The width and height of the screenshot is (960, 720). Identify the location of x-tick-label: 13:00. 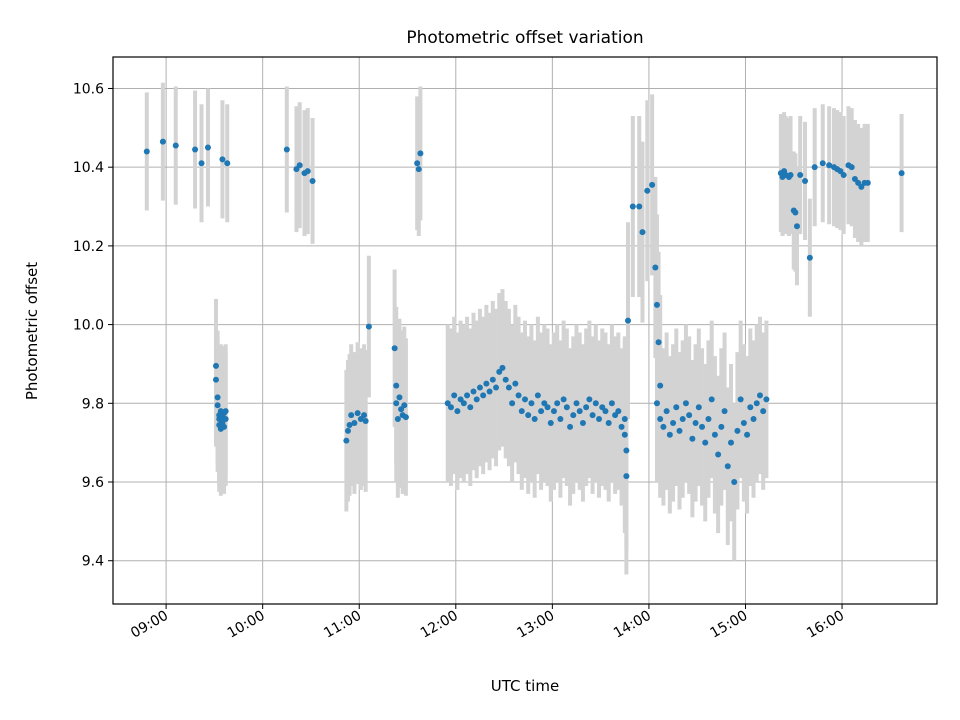
(535, 625).